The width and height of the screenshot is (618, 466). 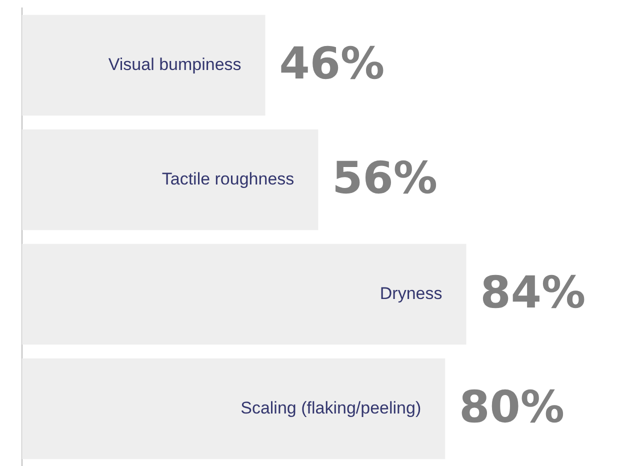 What do you see at coordinates (533, 293) in the screenshot?
I see `data-label: 84%` at bounding box center [533, 293].